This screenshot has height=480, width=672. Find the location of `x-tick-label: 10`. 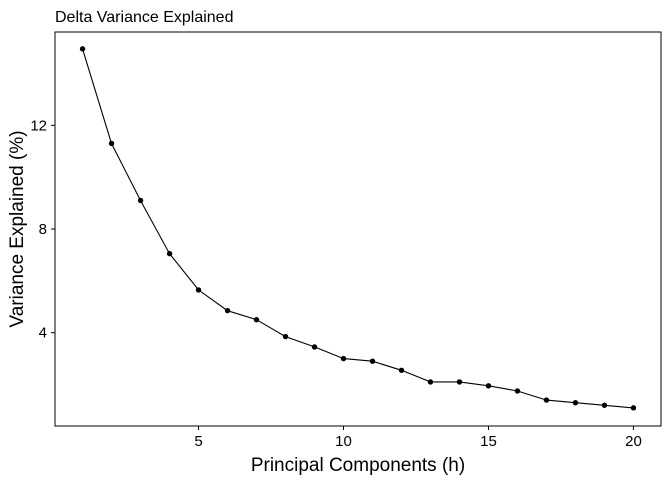

x-tick-label: 10 is located at coordinates (343, 441).